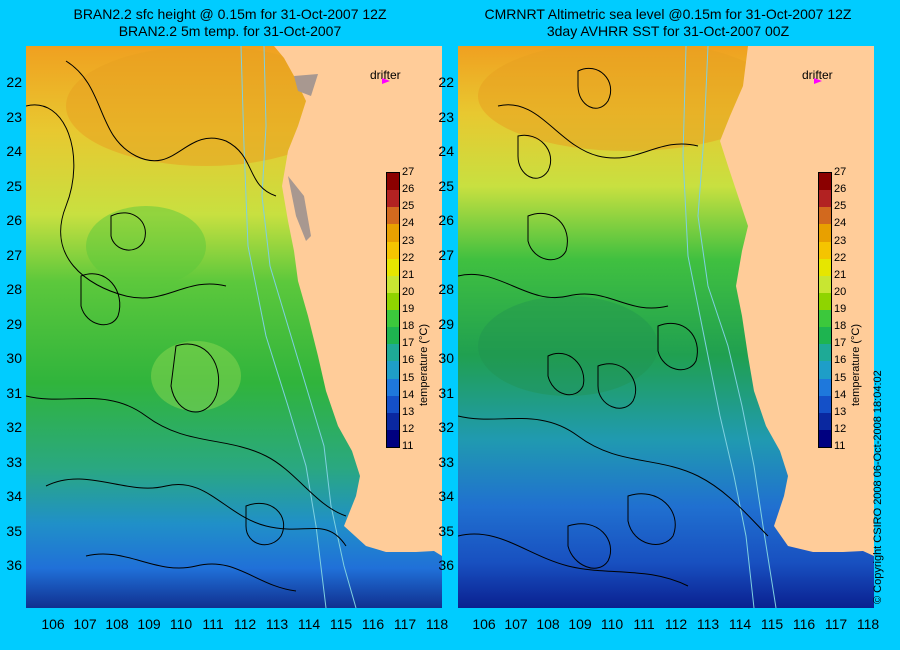  What do you see at coordinates (408, 394) in the screenshot?
I see `colorbar-tick-label: 14` at bounding box center [408, 394].